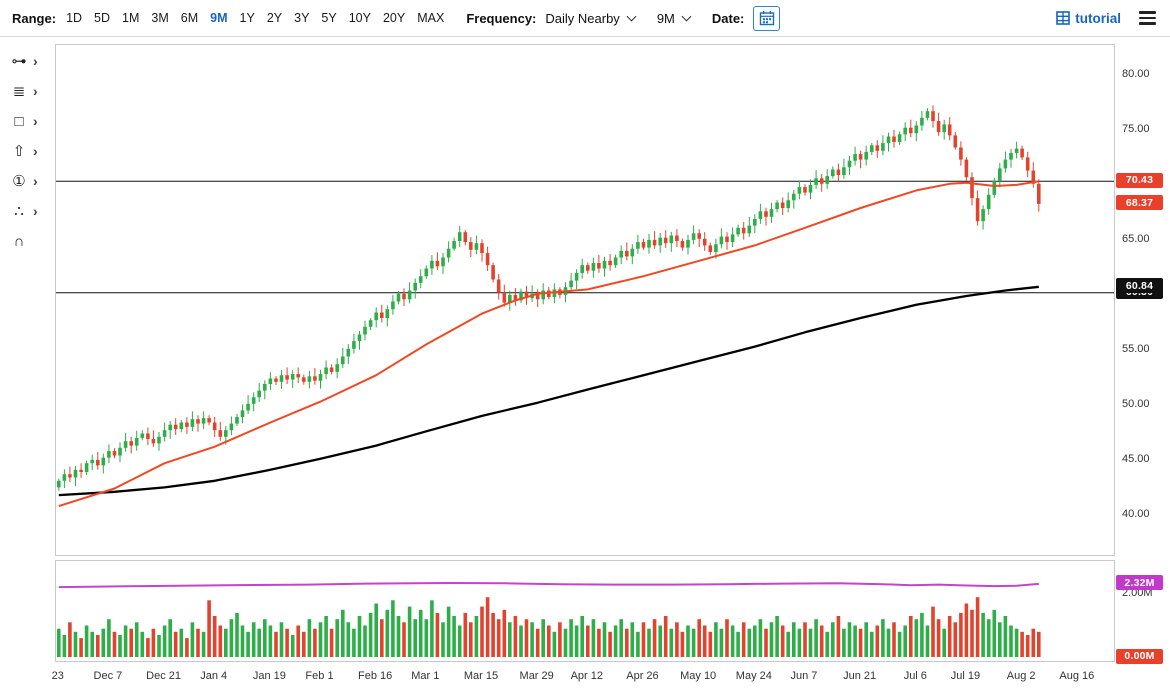 This screenshot has width=1170, height=696. What do you see at coordinates (131, 18) in the screenshot?
I see `range-option-1m: 1M` at bounding box center [131, 18].